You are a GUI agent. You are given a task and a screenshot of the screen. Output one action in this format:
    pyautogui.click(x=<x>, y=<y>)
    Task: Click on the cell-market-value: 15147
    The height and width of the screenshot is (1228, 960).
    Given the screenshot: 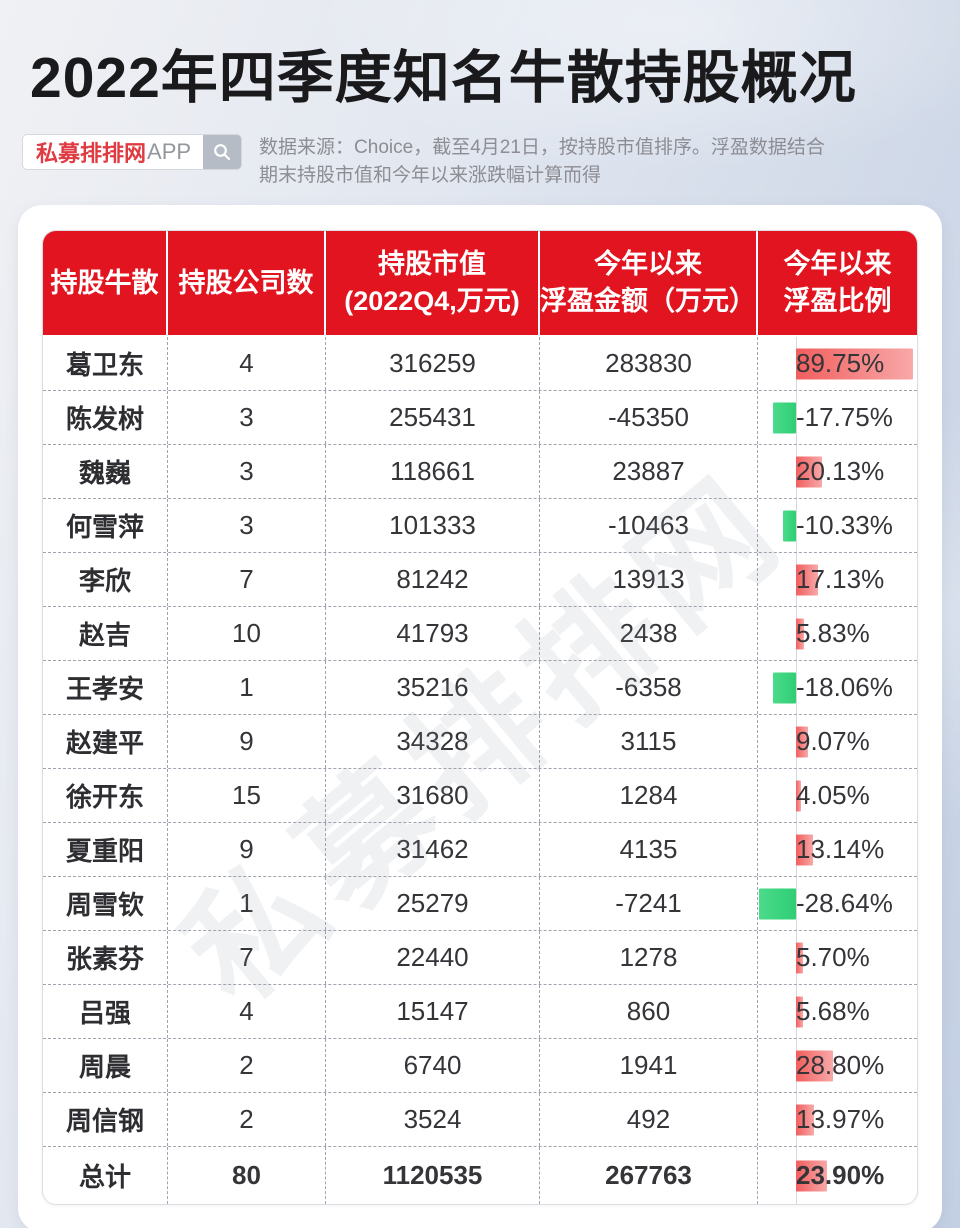 What is the action you would take?
    pyautogui.click(x=433, y=1011)
    